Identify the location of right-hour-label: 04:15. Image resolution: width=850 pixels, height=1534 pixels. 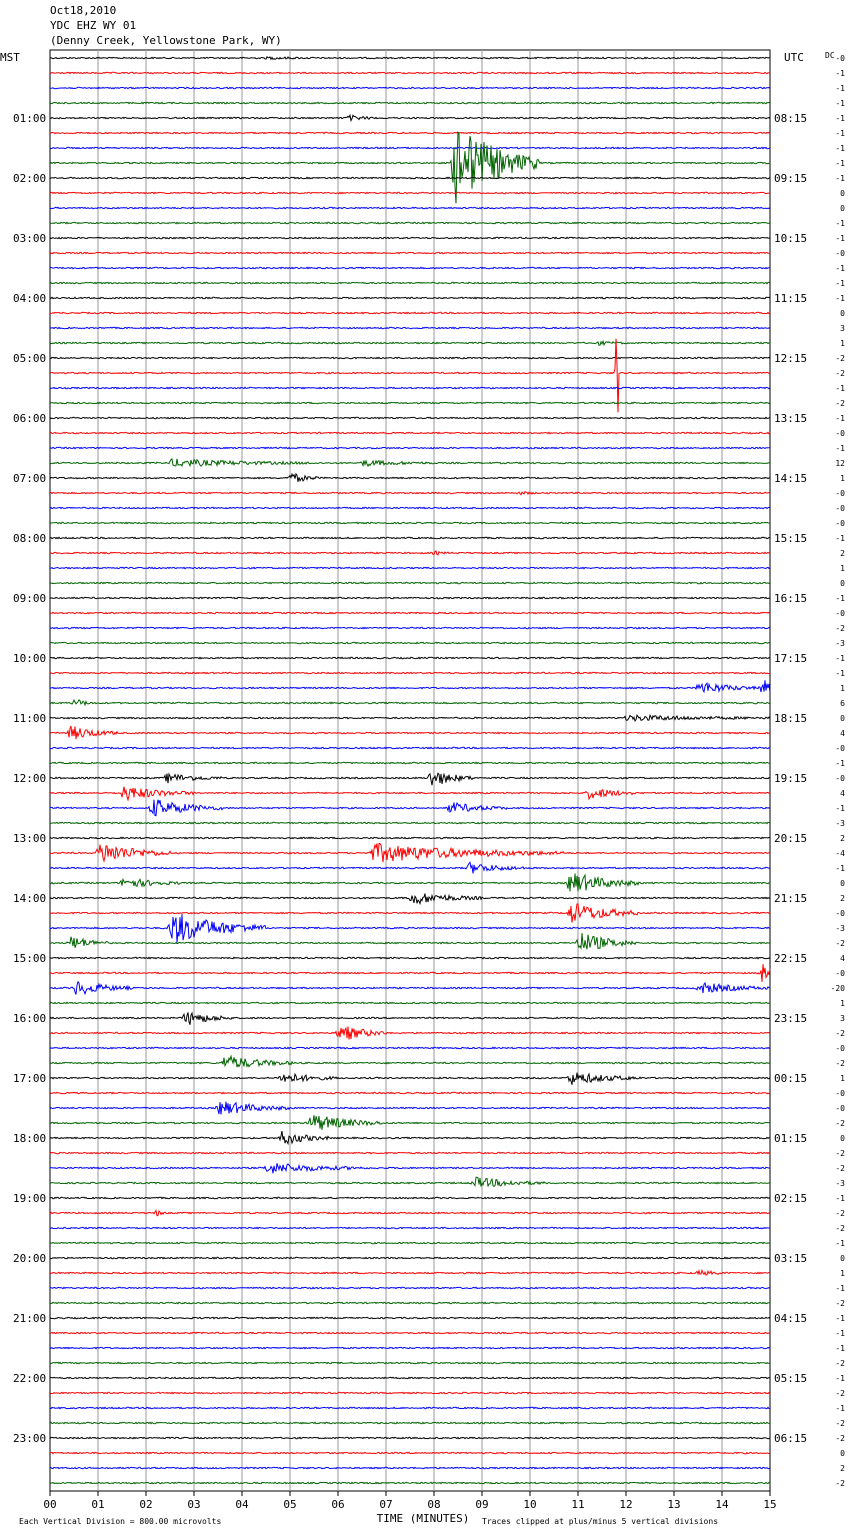
(790, 1318).